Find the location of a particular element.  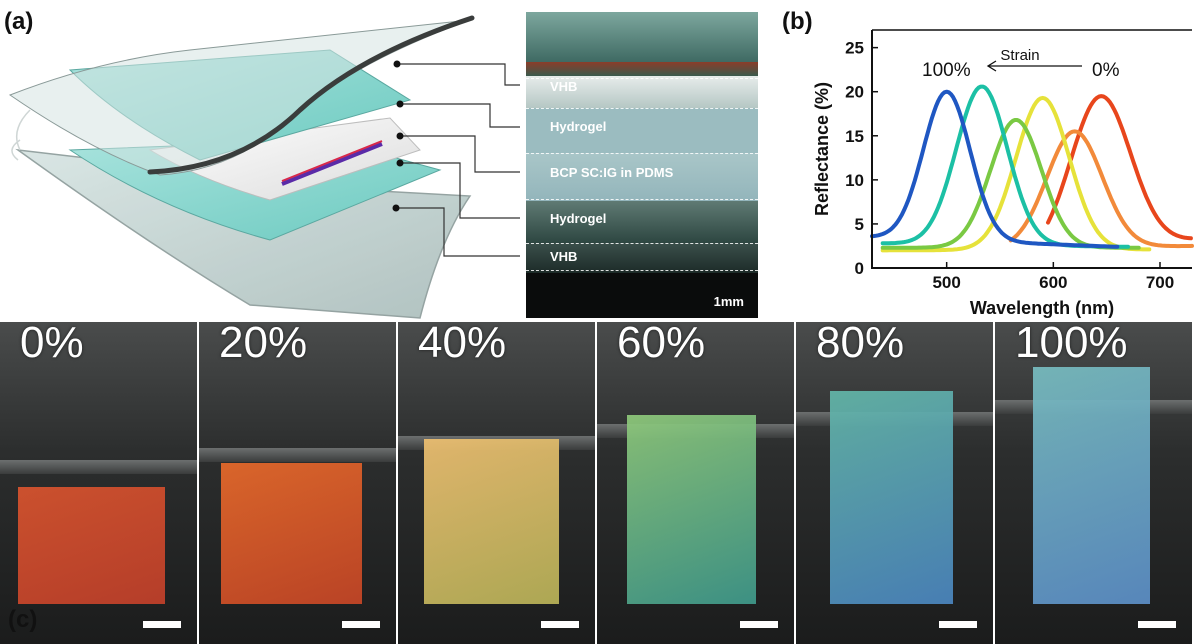

lead-wire is located at coordinates (21, 135).